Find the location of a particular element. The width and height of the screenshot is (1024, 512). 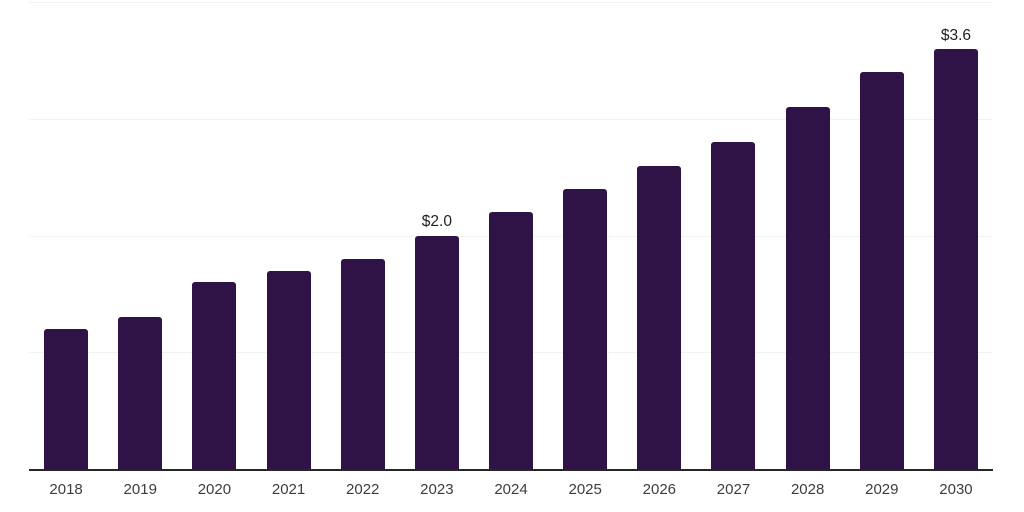

x-axis-tick-label: 2019 is located at coordinates (140, 489).